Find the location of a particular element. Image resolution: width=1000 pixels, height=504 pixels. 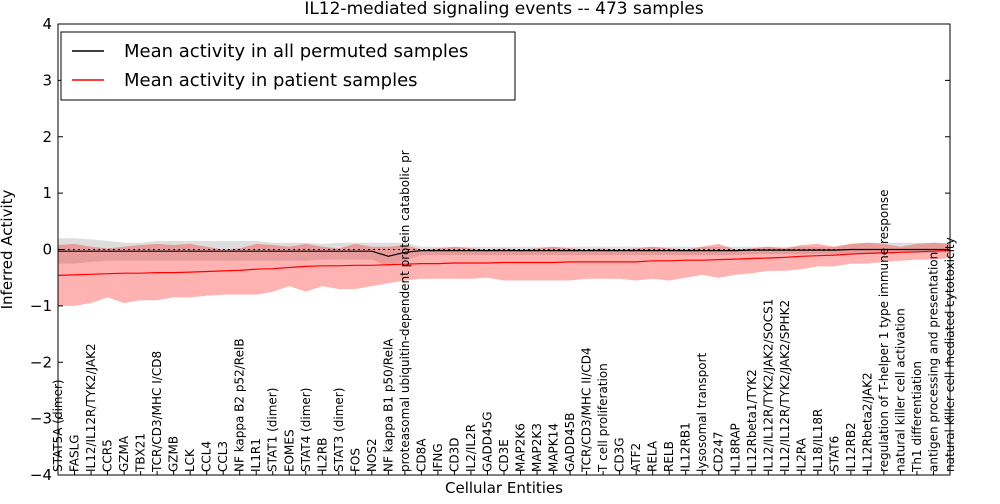

x-tick-label: T cell proliferation is located at coordinates (603, 418).